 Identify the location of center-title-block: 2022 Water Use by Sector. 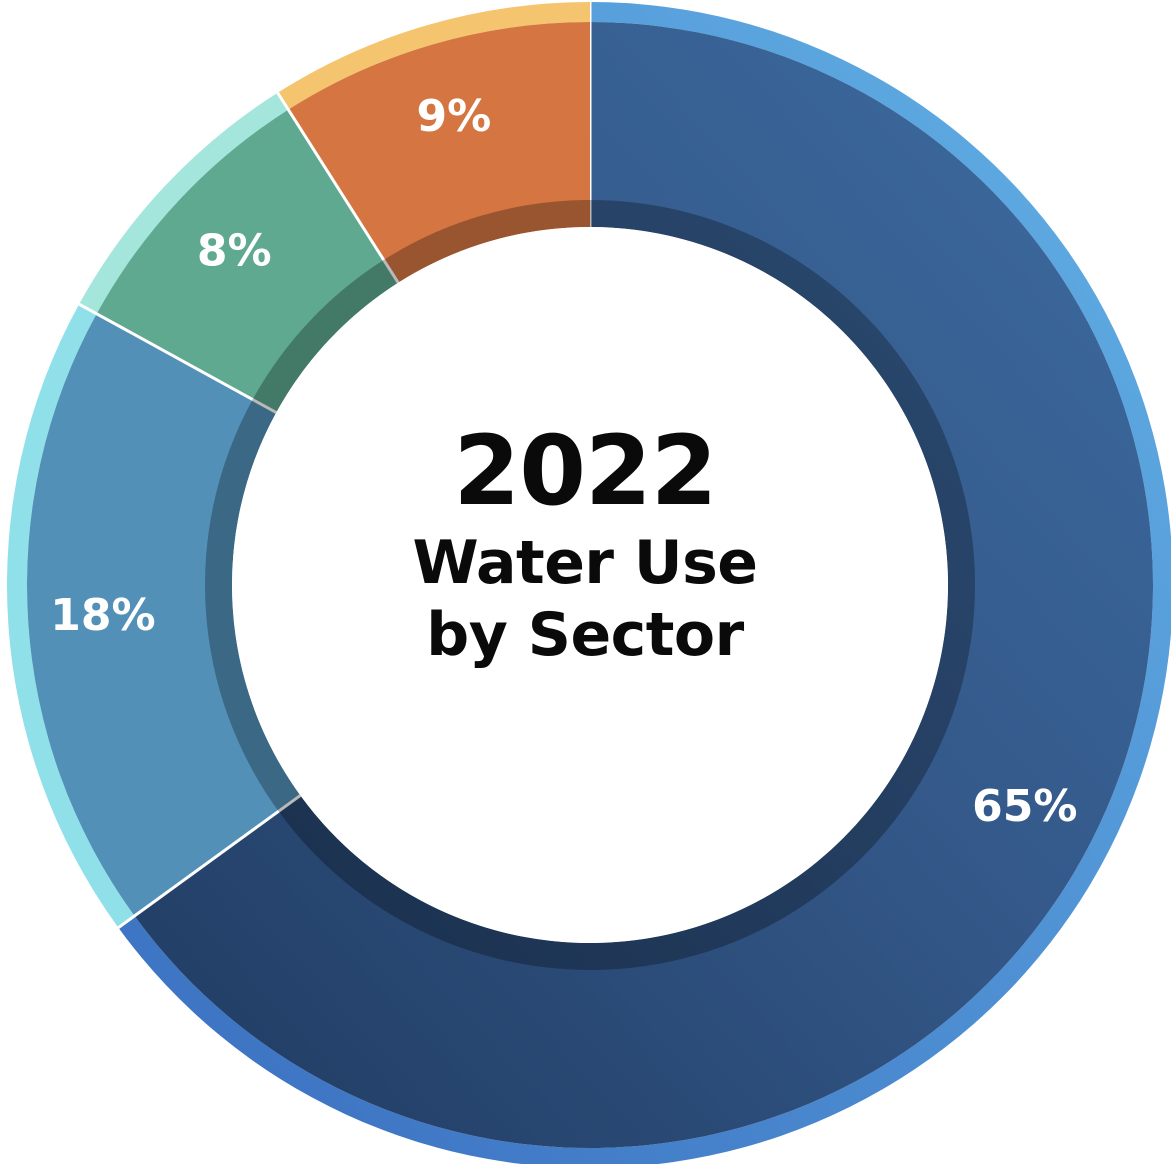
(585, 543).